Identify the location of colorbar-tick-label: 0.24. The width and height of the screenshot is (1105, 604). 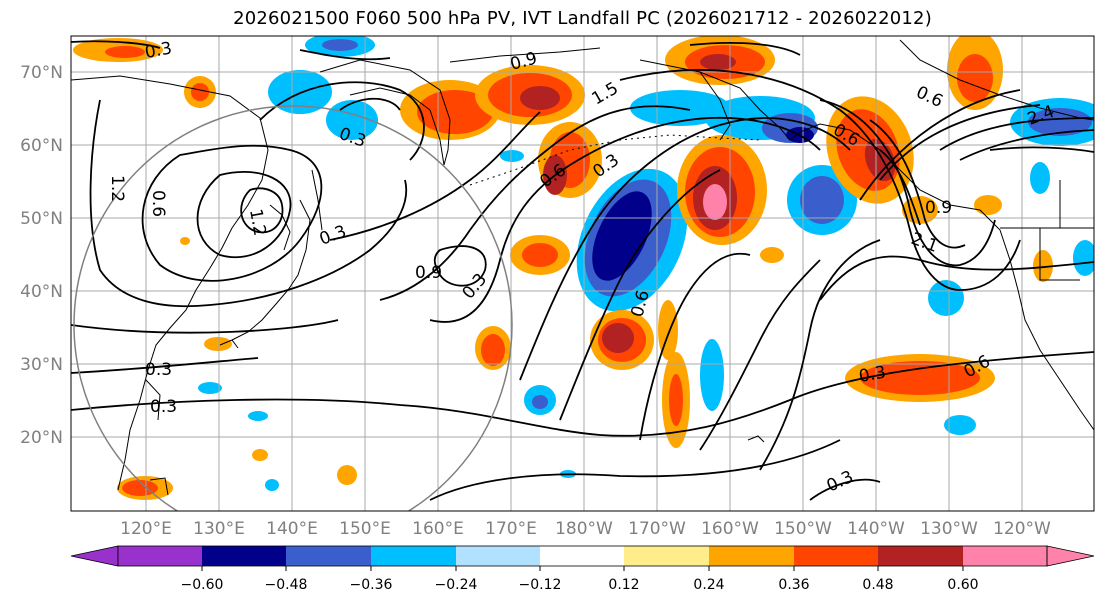
(708, 585).